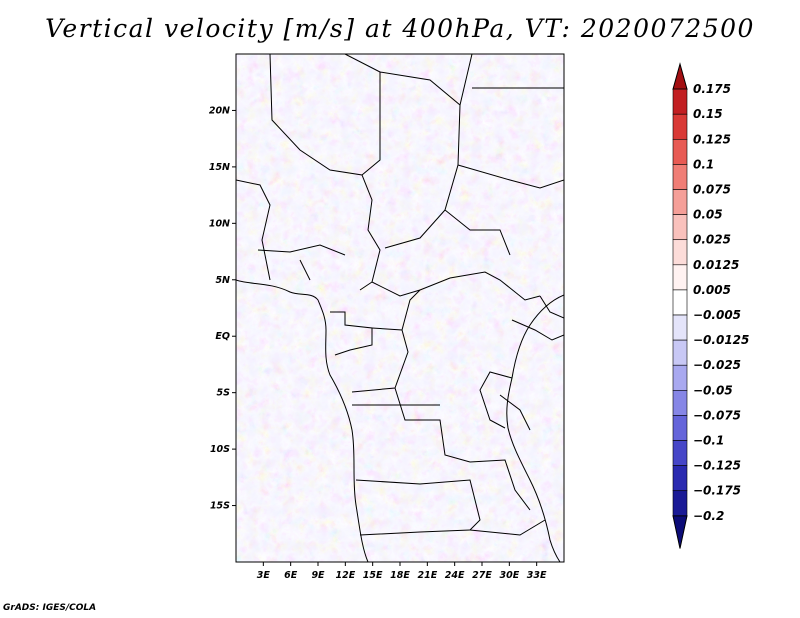 The image size is (800, 618). What do you see at coordinates (717, 491) in the screenshot?
I see `colorbar-label: −0.175` at bounding box center [717, 491].